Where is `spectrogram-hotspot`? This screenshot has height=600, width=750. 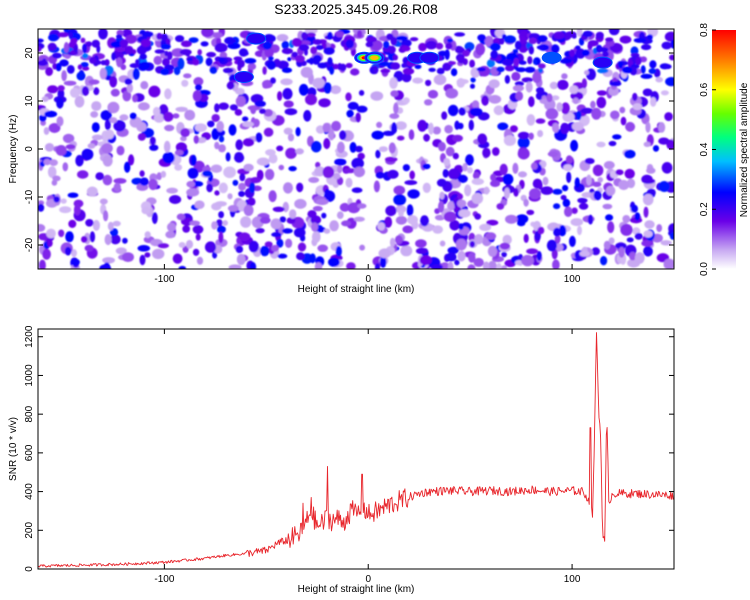 spectrogram-hotspot is located at coordinates (256, 38).